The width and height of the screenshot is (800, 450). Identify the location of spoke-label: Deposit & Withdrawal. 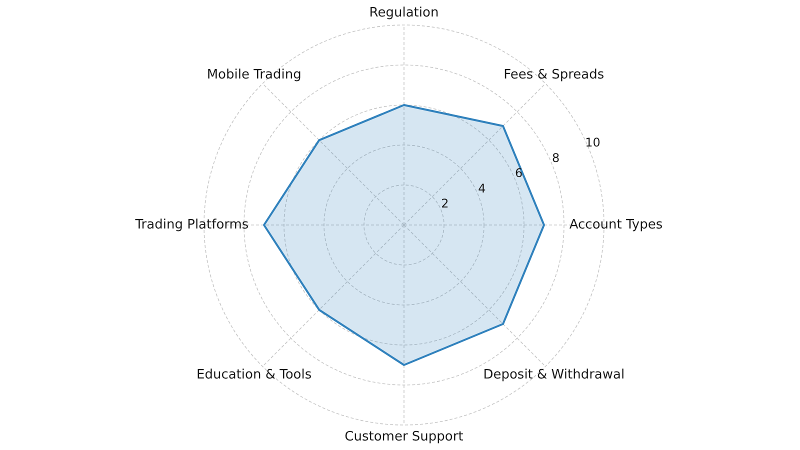
(554, 374).